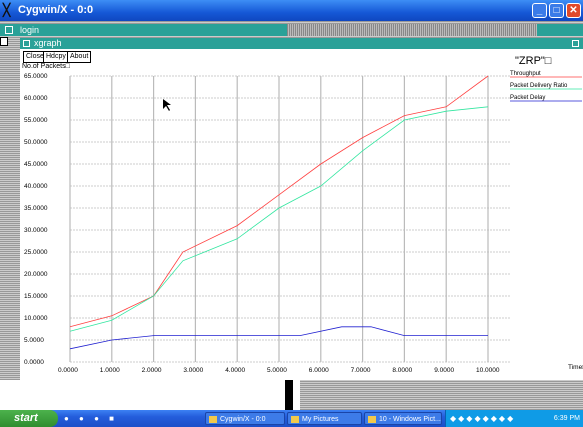 The width and height of the screenshot is (583, 427). Describe the element at coordinates (575, 367) in the screenshot. I see `x-axis-label: Time□` at that location.